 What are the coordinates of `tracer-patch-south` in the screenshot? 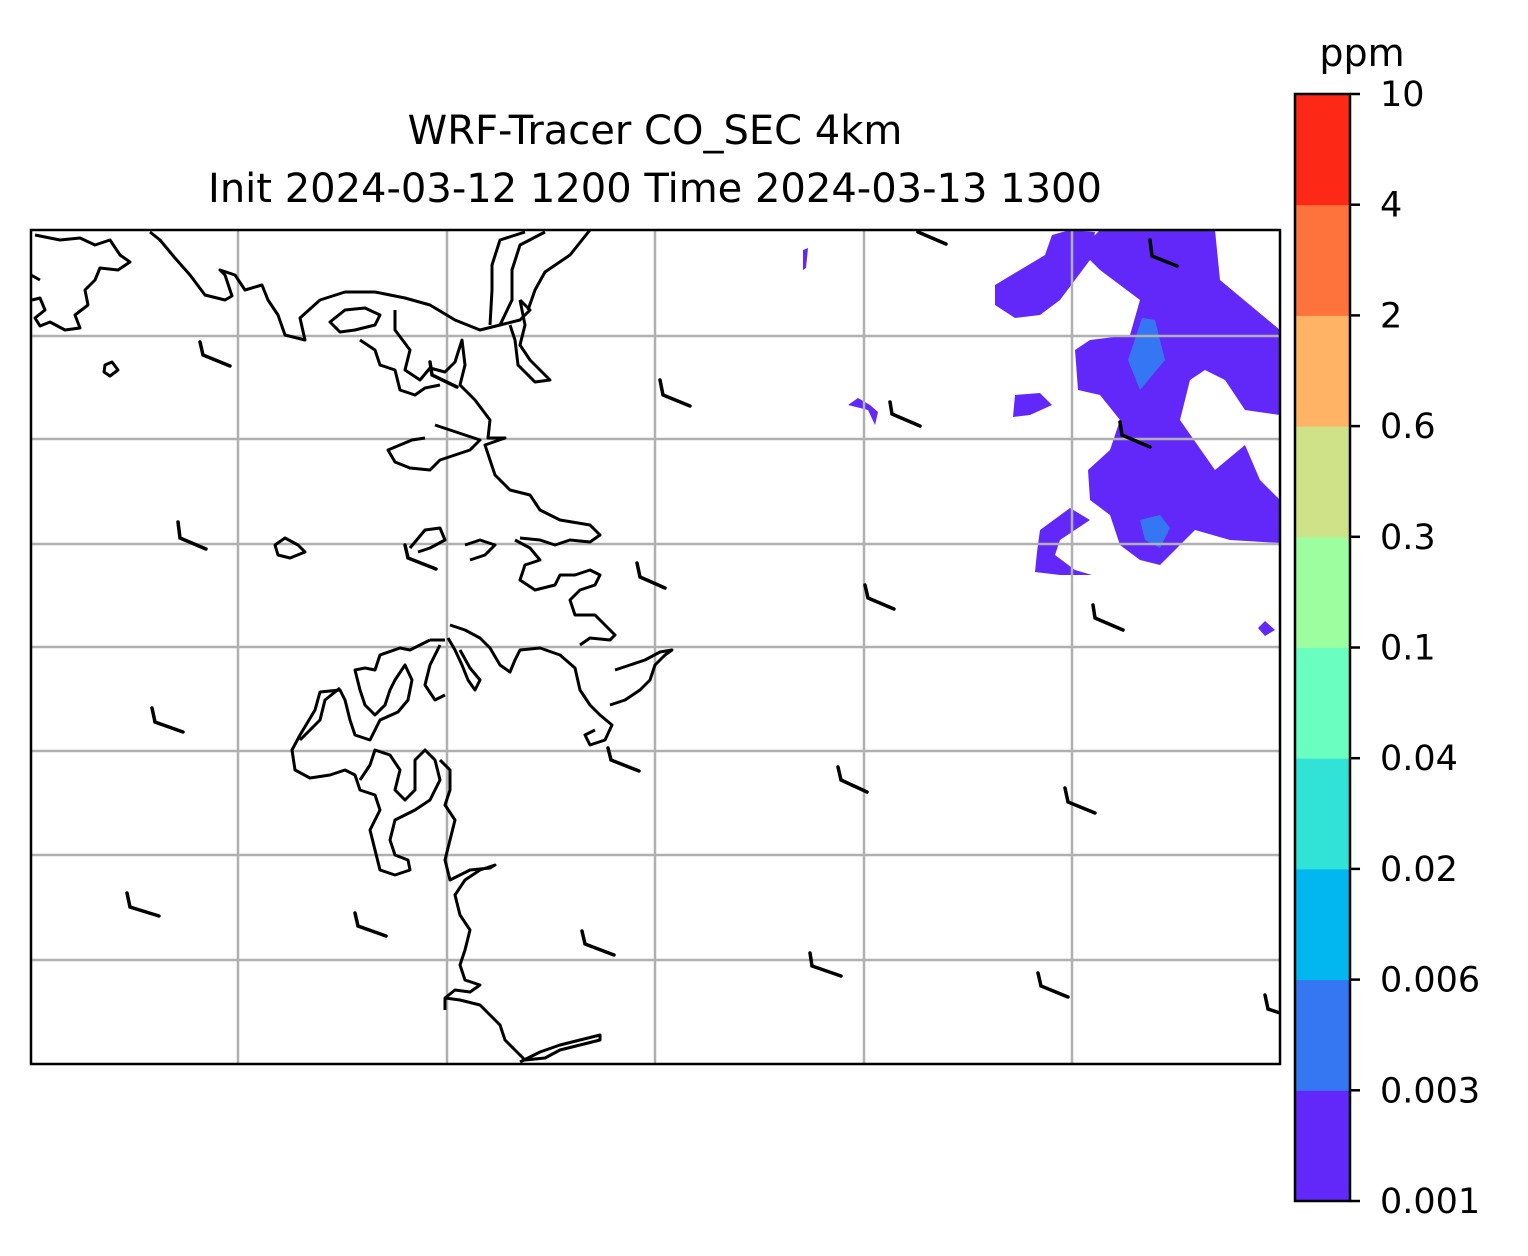 It's located at (1063, 541).